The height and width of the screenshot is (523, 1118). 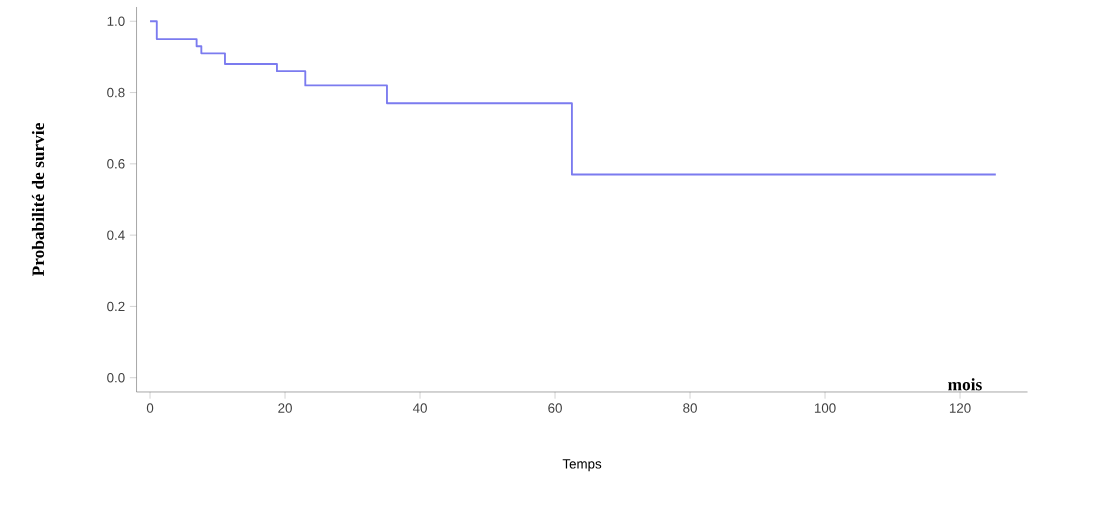 I want to click on x-tick-label: 0, so click(x=150, y=408).